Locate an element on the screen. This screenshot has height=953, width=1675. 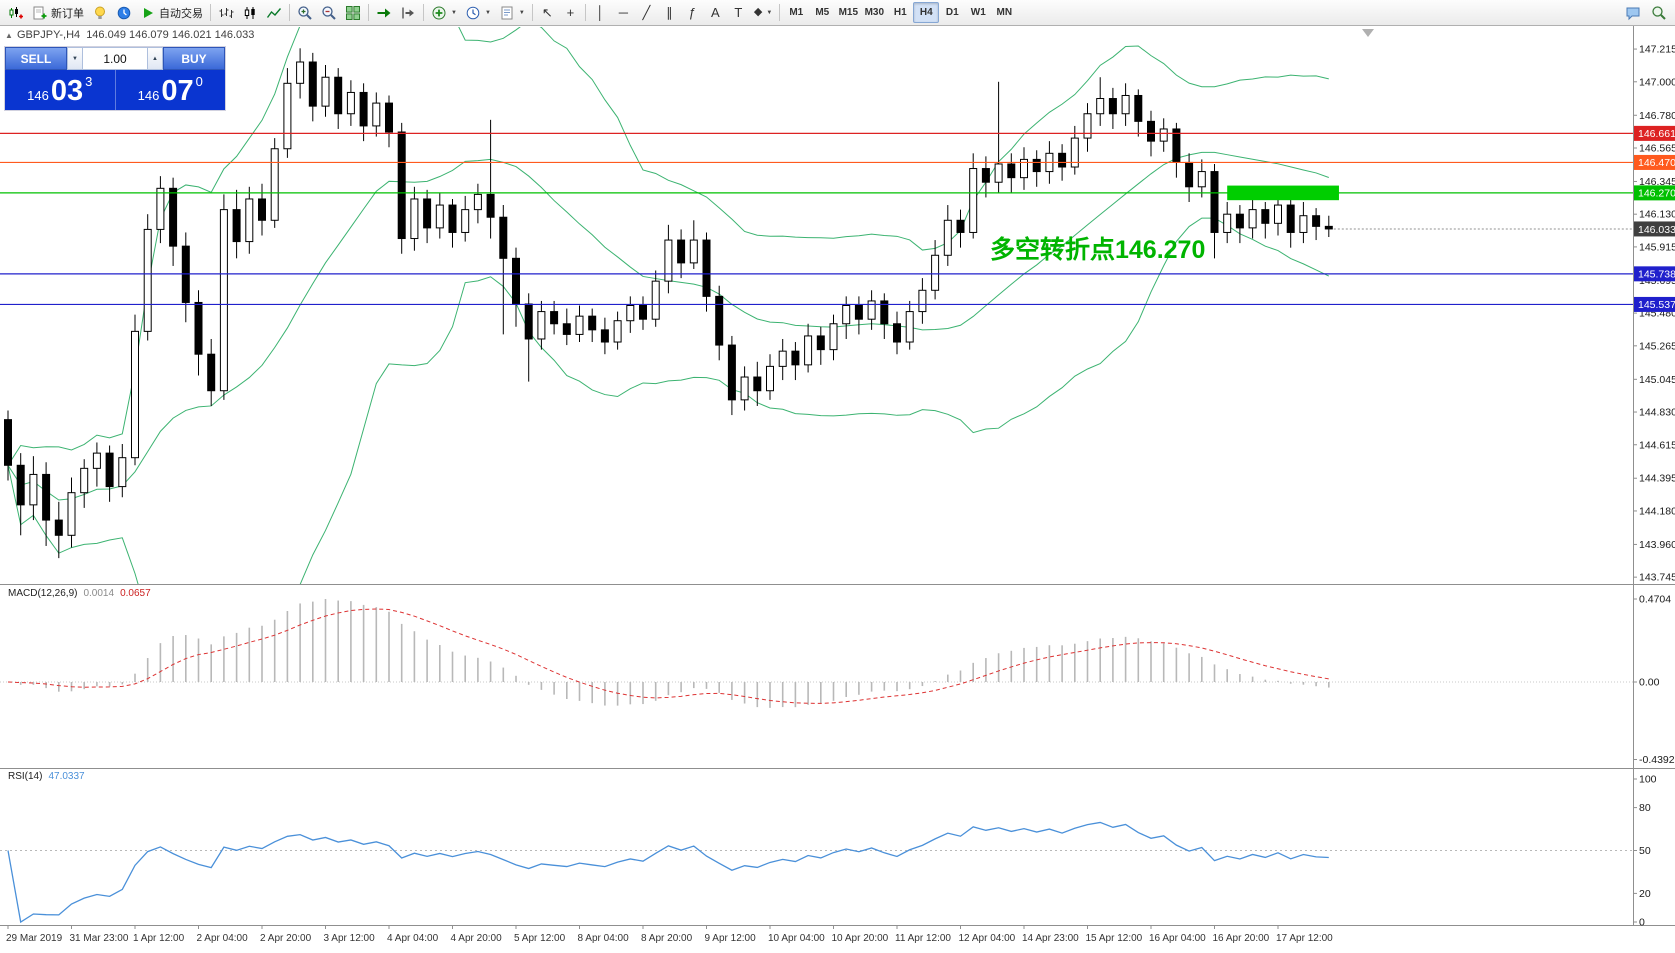
chart-profiles-button is located at coordinates (100, 12).